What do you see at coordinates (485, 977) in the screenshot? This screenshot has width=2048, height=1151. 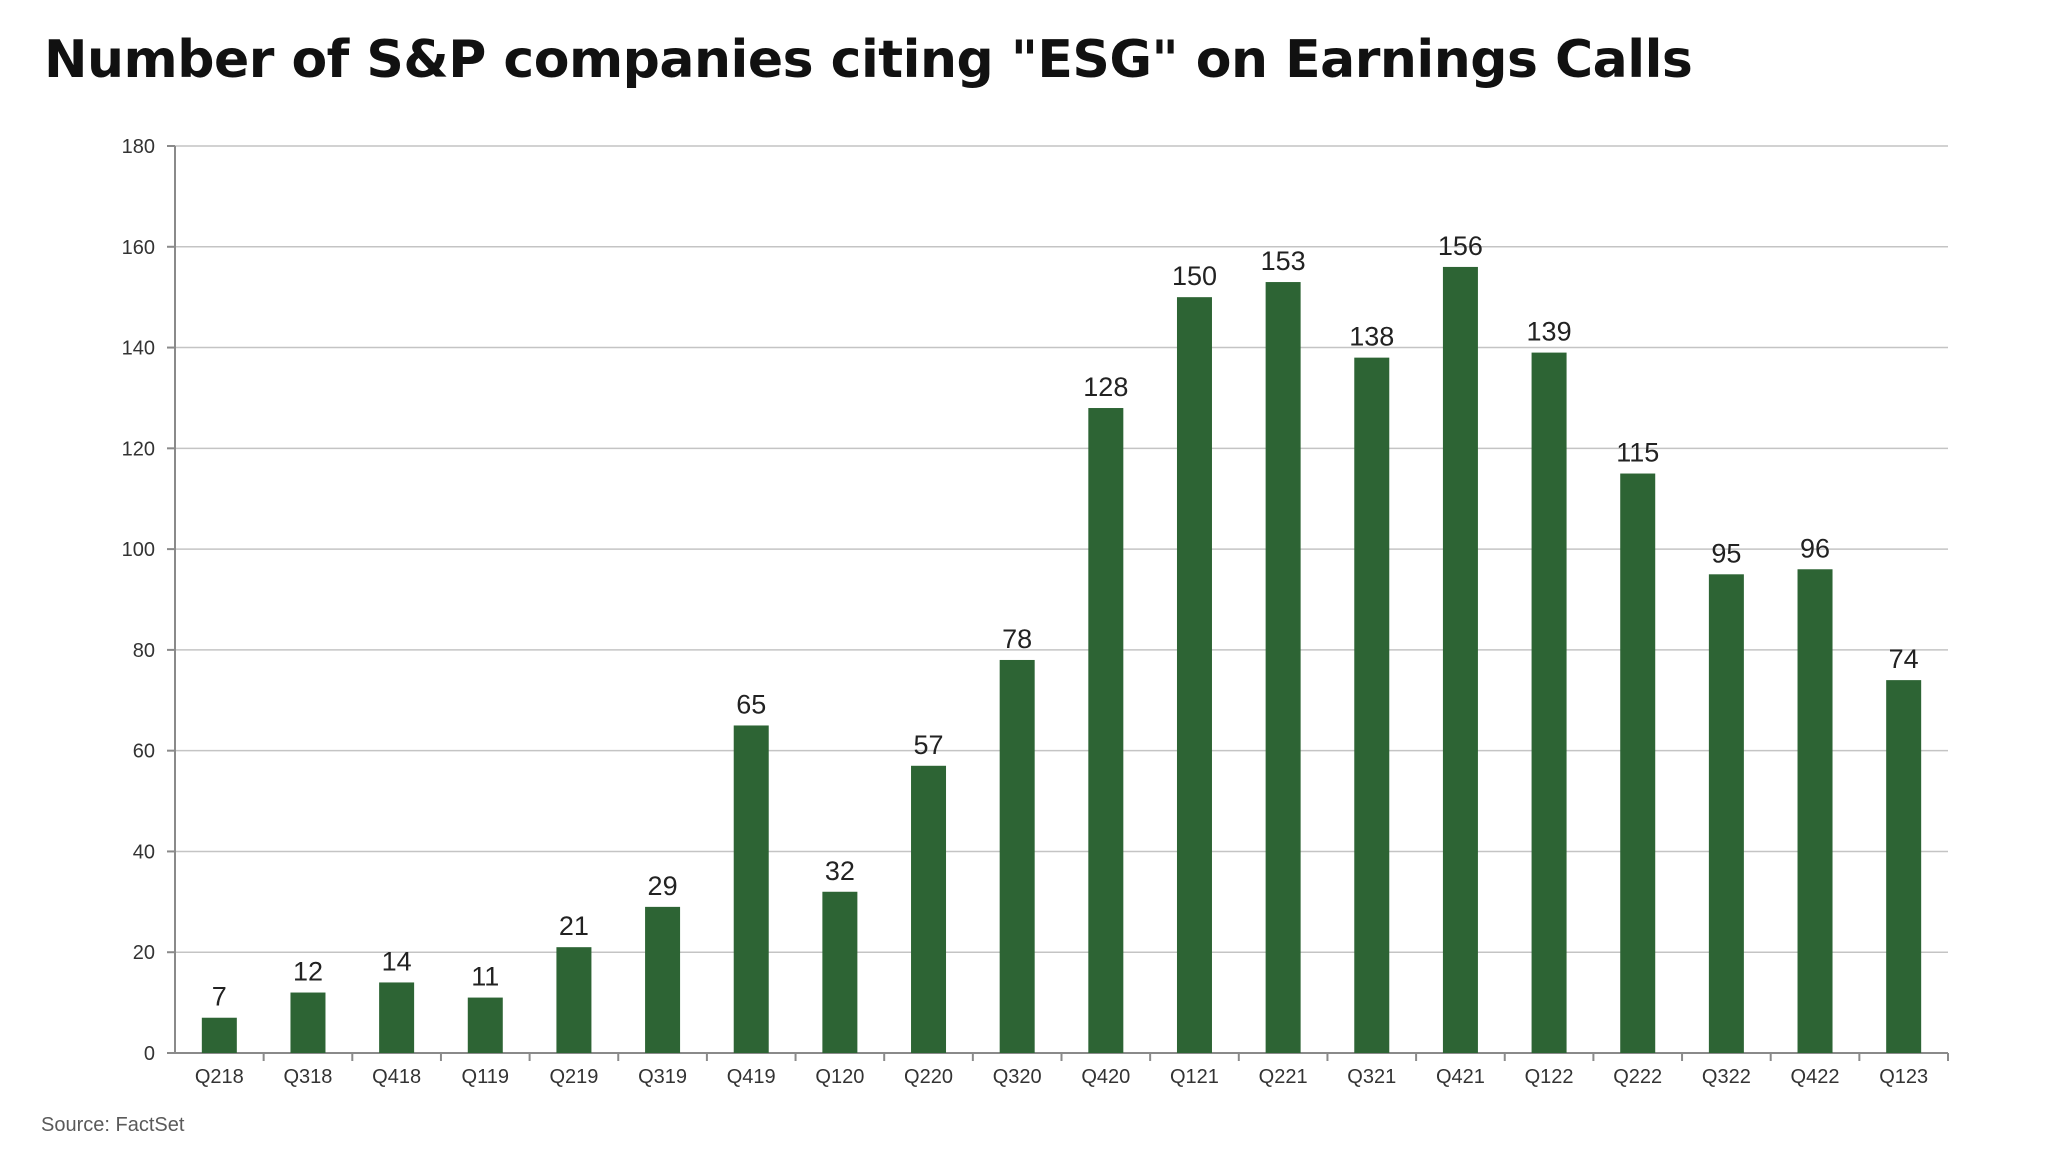 I see `data-label-Q119: 11` at bounding box center [485, 977].